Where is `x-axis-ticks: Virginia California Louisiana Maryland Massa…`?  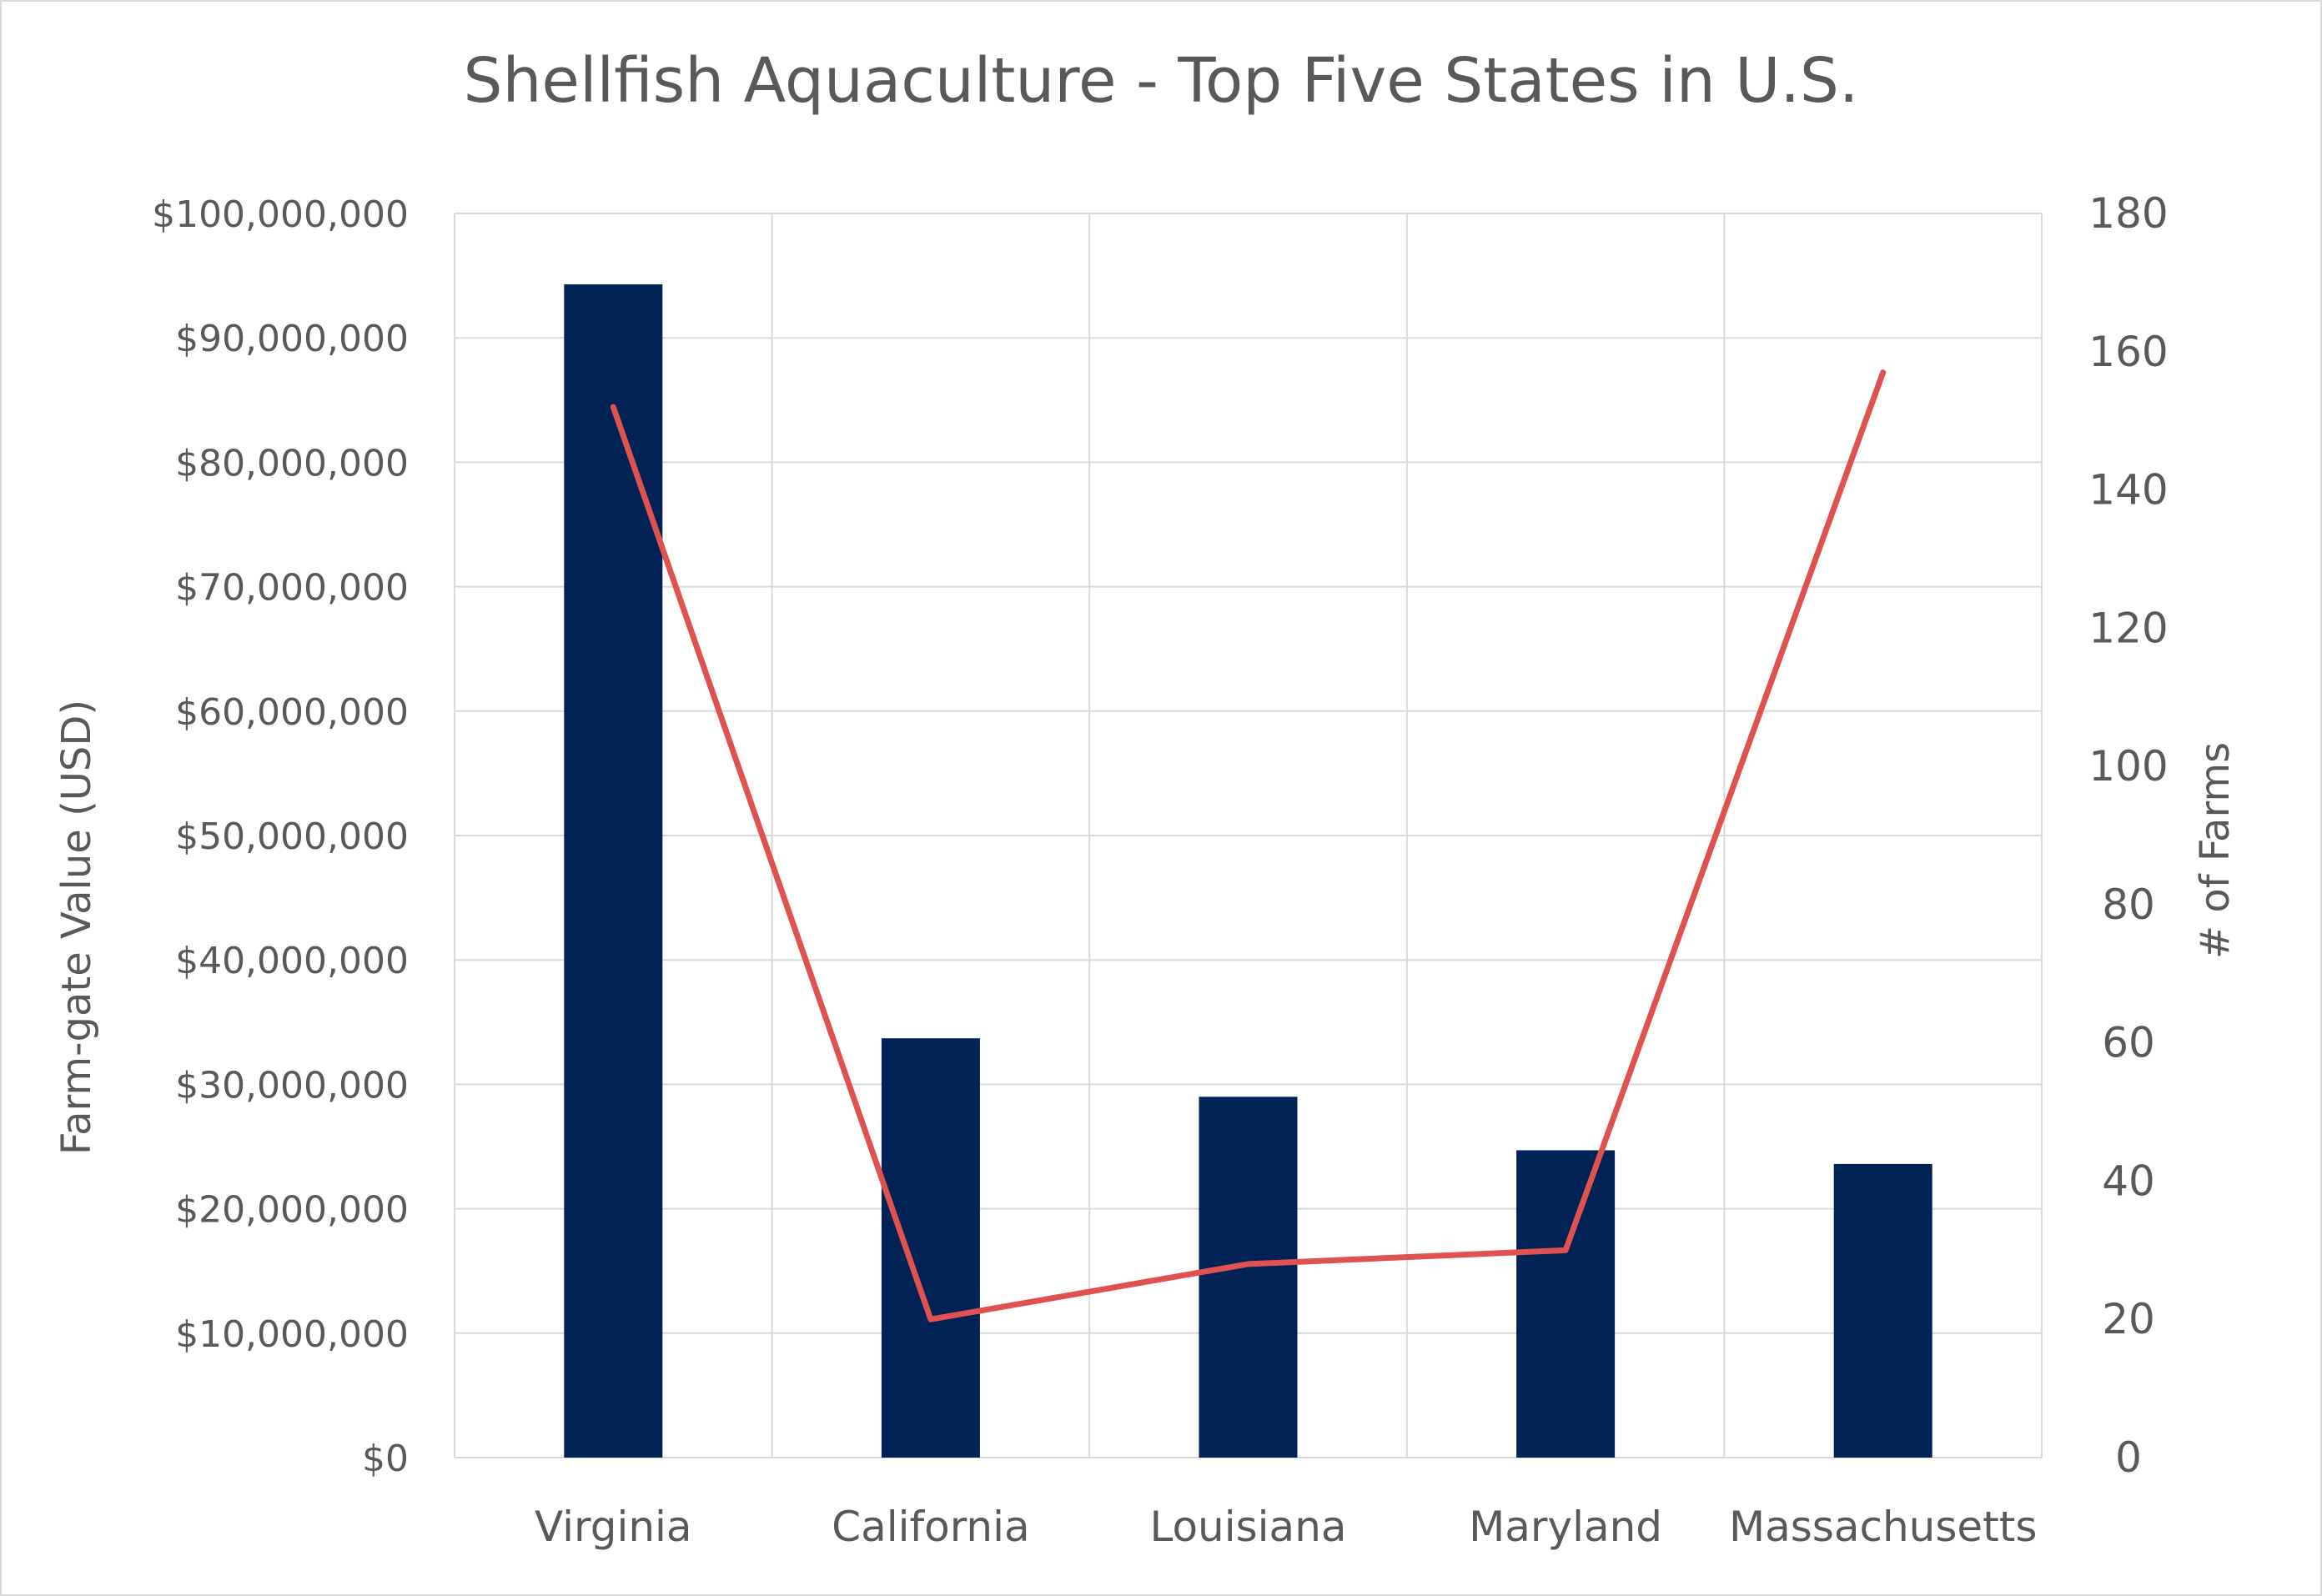 x-axis-ticks: Virginia California Louisiana Maryland Massa… is located at coordinates (1286, 1527).